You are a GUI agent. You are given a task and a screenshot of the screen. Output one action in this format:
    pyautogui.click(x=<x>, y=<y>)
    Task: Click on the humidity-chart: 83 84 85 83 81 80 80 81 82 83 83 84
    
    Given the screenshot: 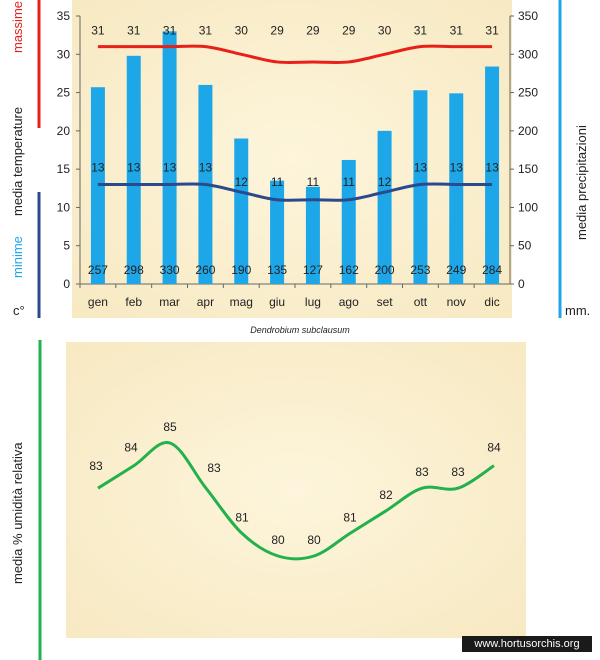 What is the action you would take?
    pyautogui.click(x=295, y=490)
    